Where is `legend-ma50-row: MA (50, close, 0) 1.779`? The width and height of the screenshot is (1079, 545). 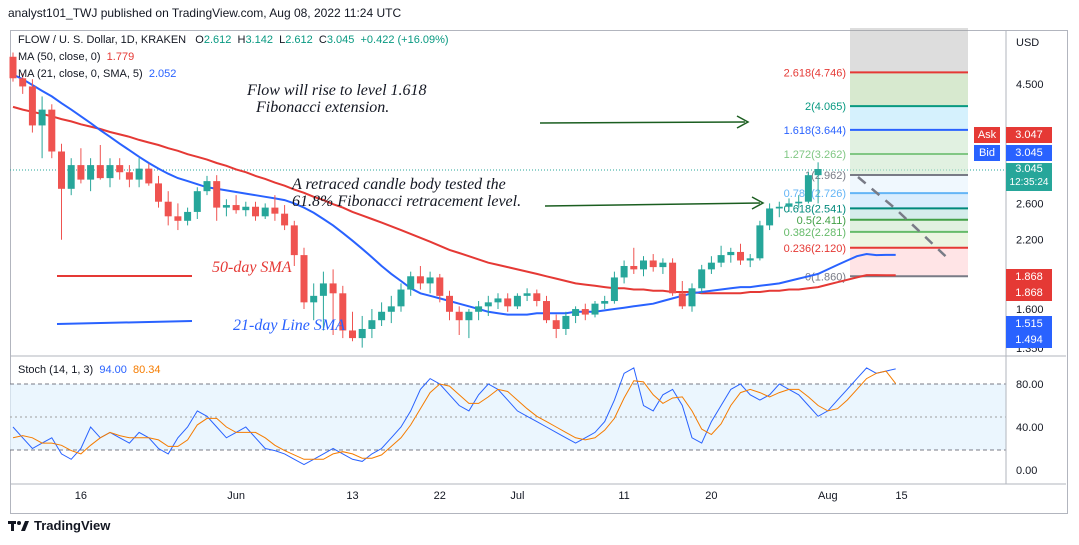
legend-ma50-row: MA (50, close, 0) 1.779 is located at coordinates (76, 57).